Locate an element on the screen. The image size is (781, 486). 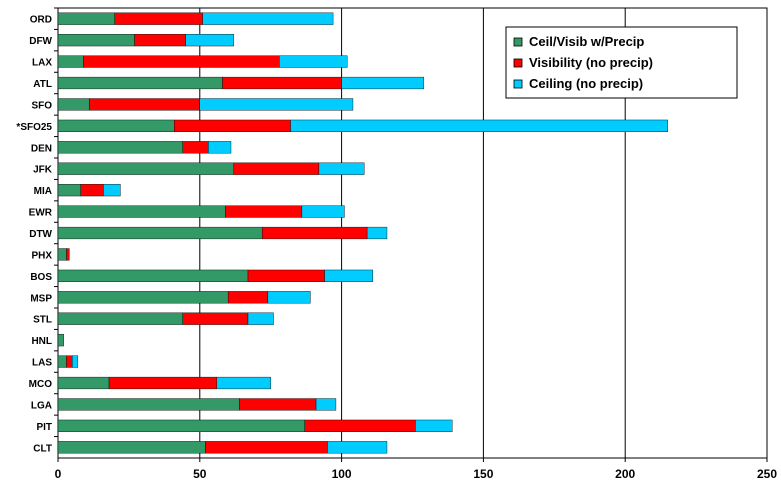
y-tick-label: SFO is located at coordinates (41, 105).